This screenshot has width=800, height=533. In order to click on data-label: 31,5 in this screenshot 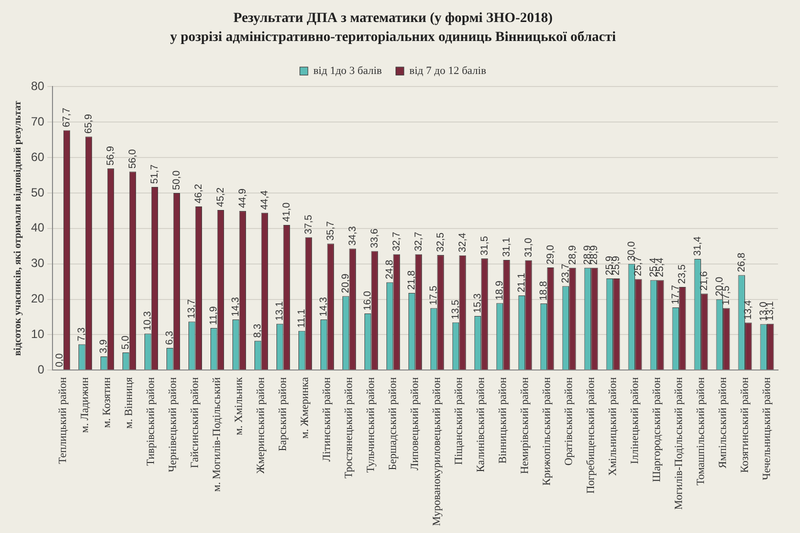, I will do `click(484, 246)`.